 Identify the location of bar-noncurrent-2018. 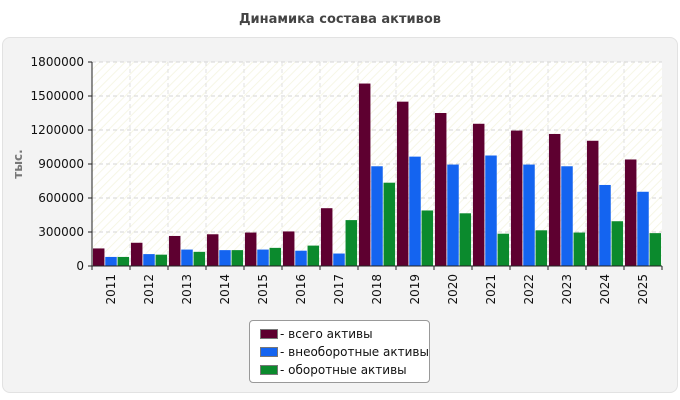
(377, 216).